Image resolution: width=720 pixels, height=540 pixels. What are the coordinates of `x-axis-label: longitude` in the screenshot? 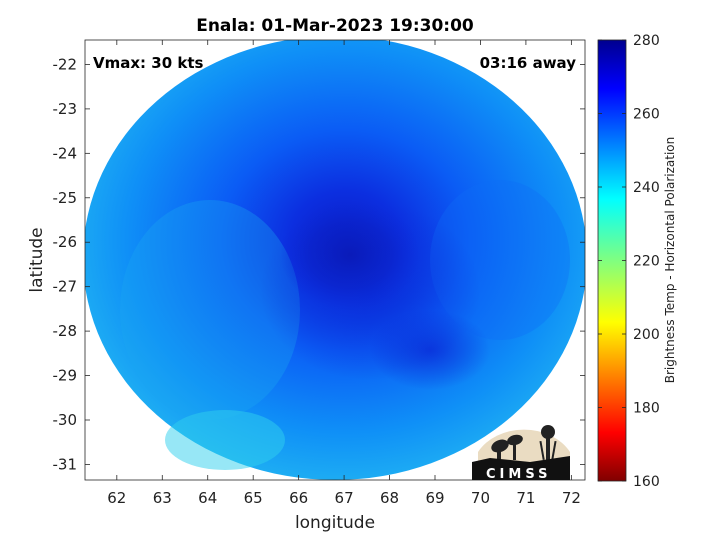 It's located at (335, 523).